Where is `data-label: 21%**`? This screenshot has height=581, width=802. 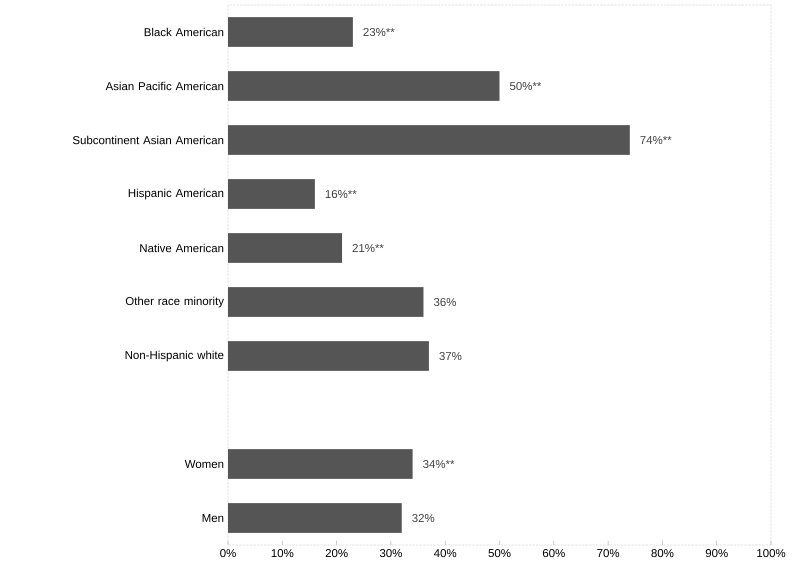 data-label: 21%** is located at coordinates (368, 248).